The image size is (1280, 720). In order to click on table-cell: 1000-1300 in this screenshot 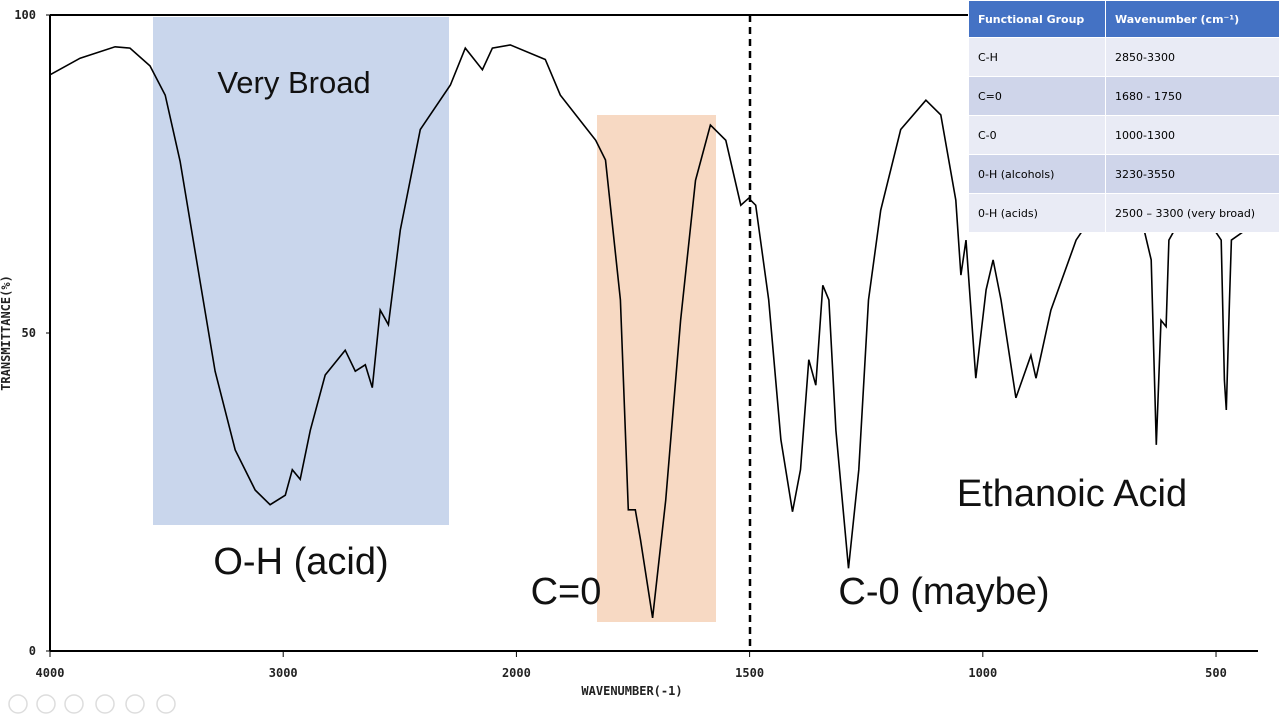, I will do `click(1192, 135)`.